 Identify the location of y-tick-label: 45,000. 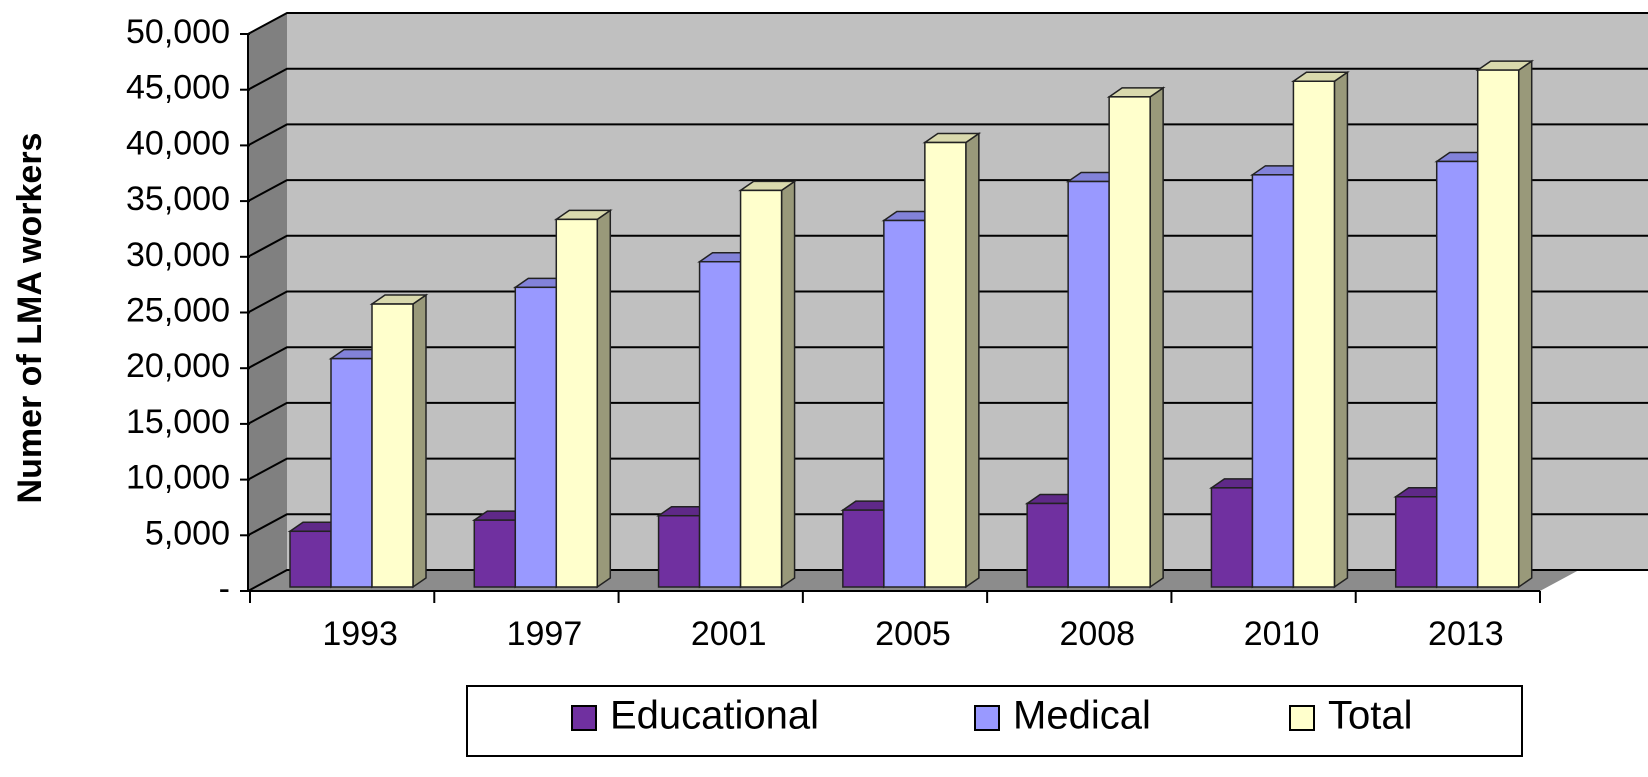
(178, 88).